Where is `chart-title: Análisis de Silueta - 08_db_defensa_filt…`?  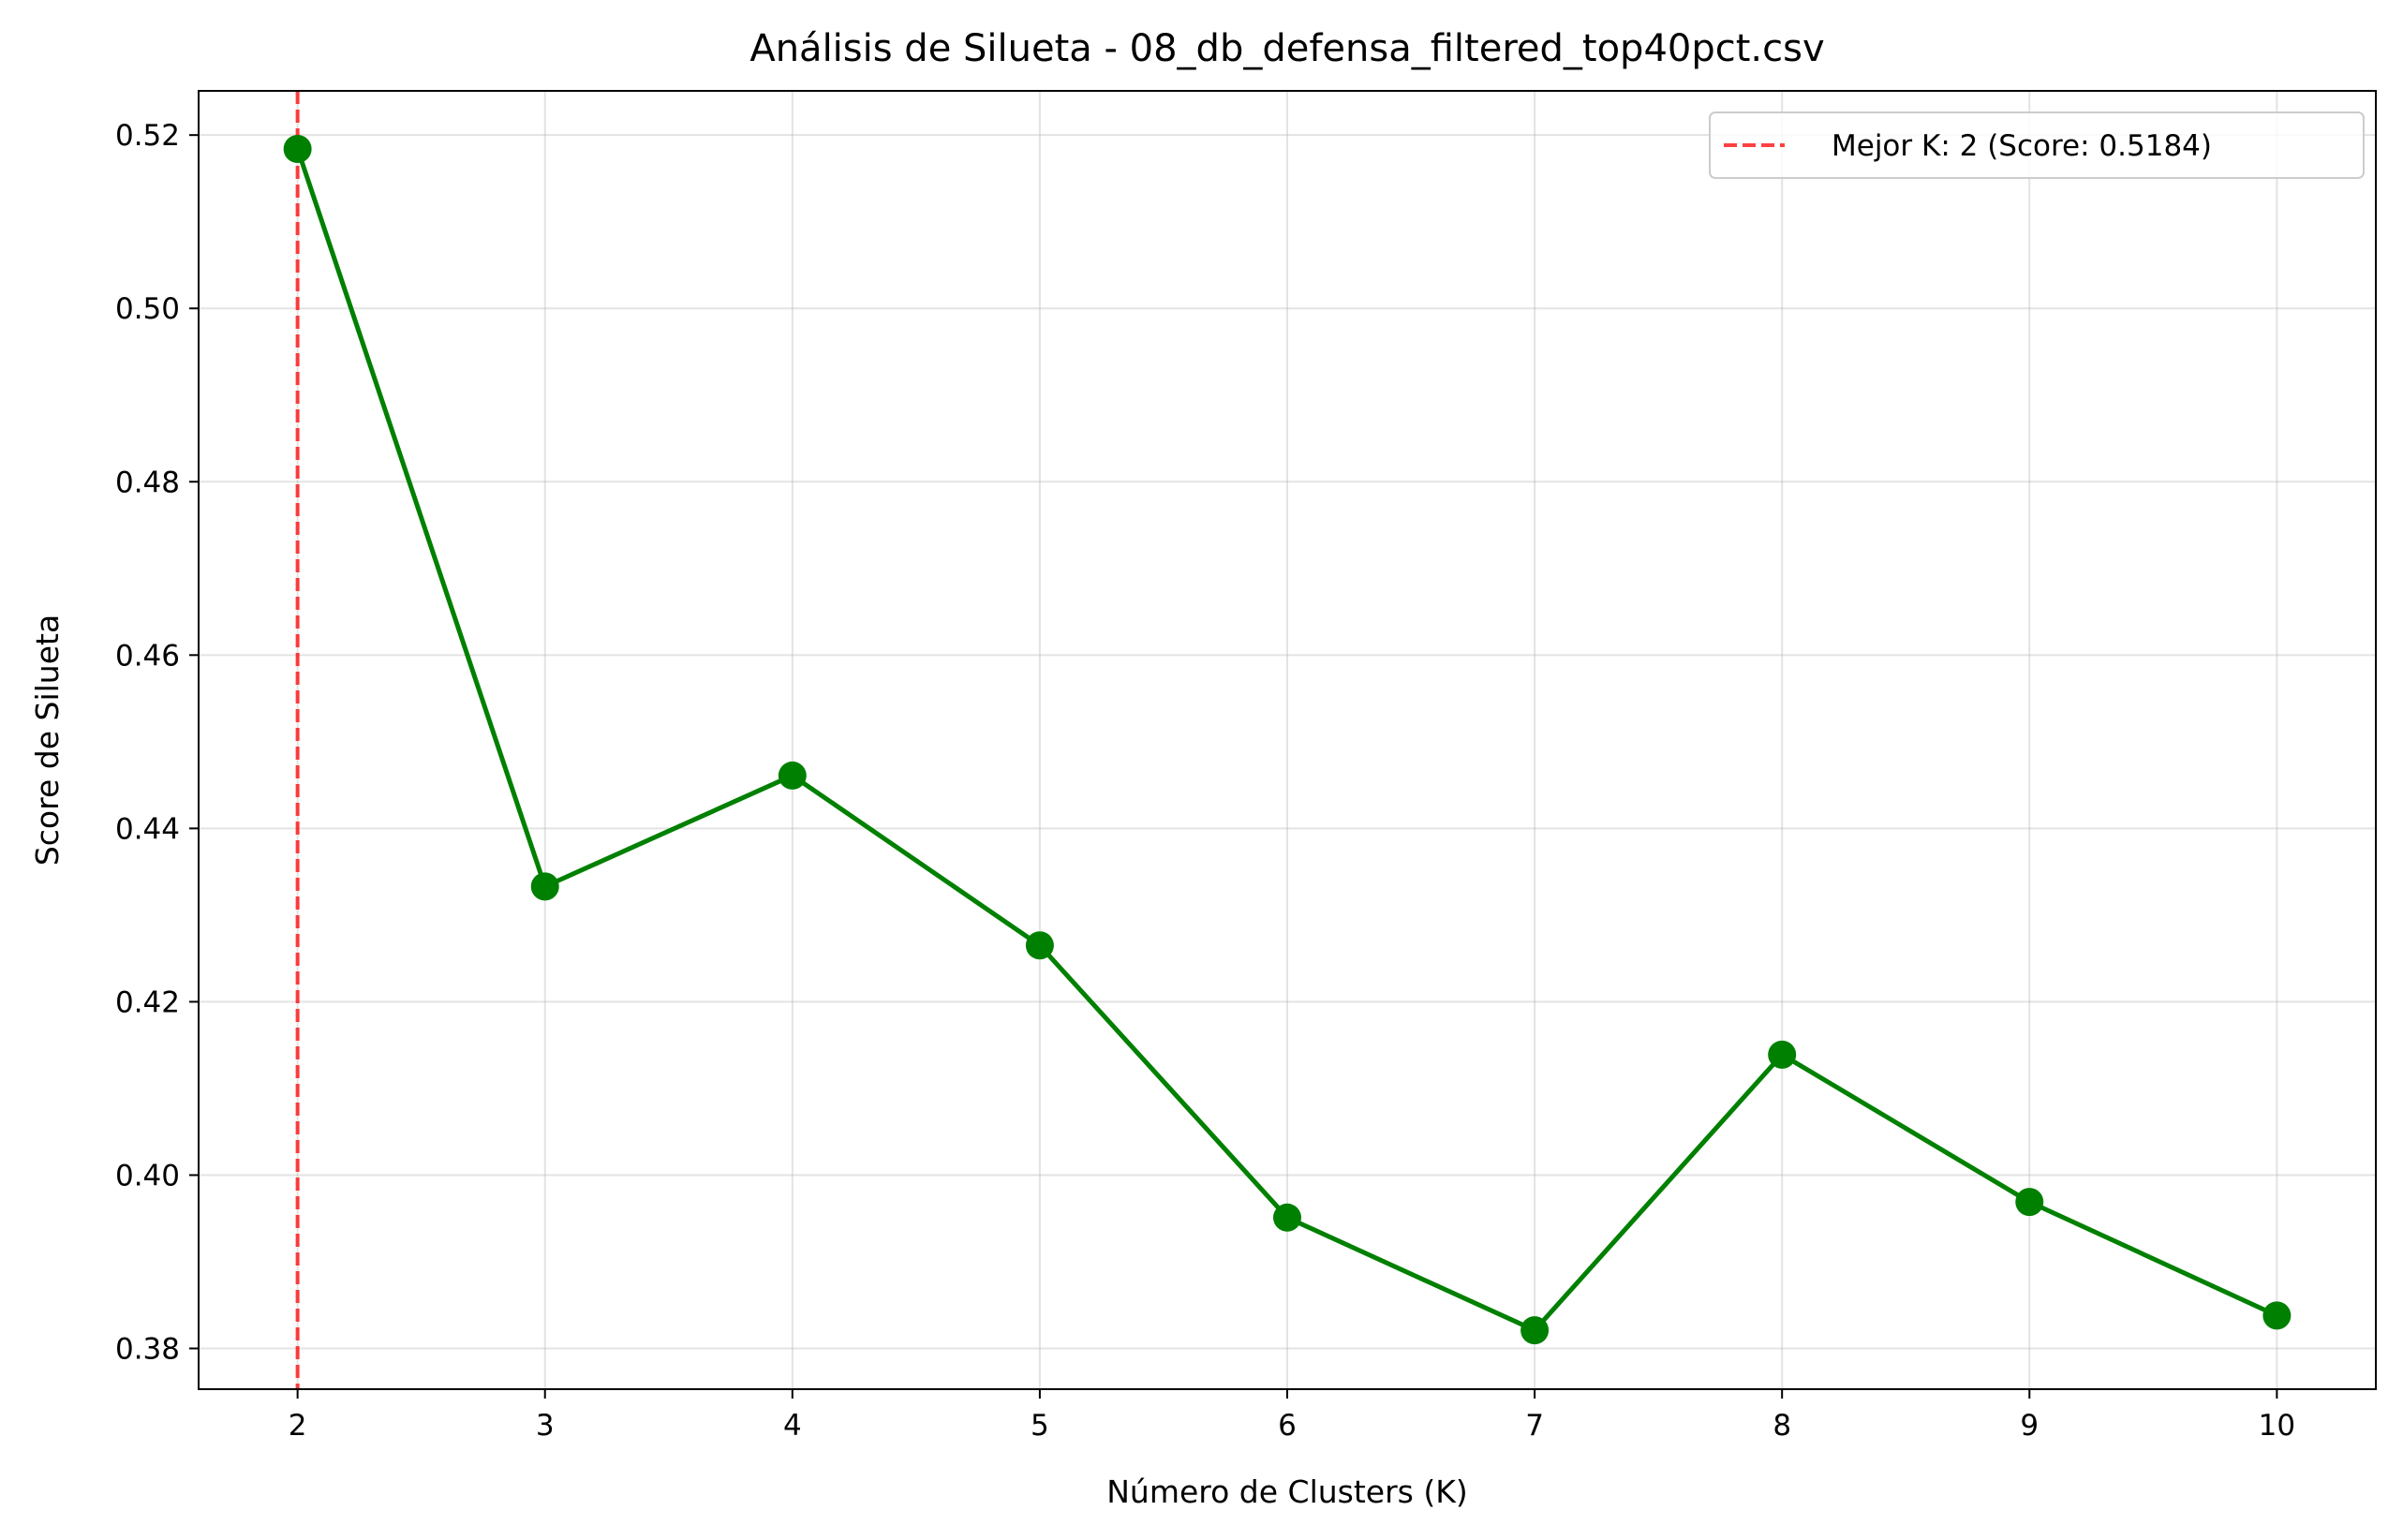 chart-title: Análisis de Silueta - 08_db_defensa_filt… is located at coordinates (1286, 48).